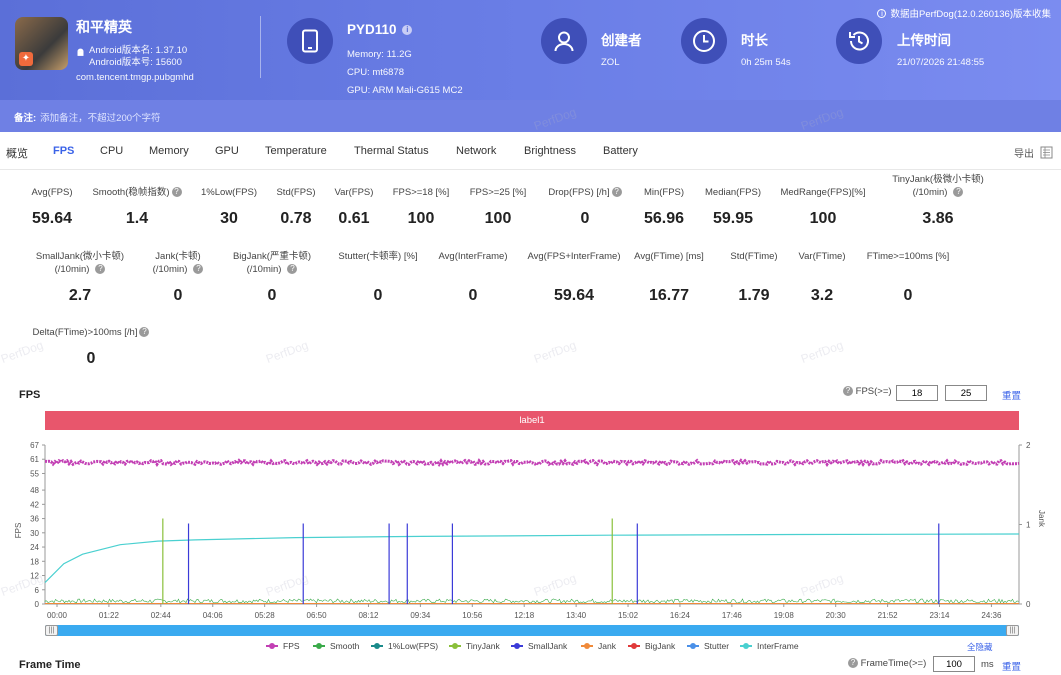  I want to click on hide-all-link: 全隐藏, so click(980, 647).